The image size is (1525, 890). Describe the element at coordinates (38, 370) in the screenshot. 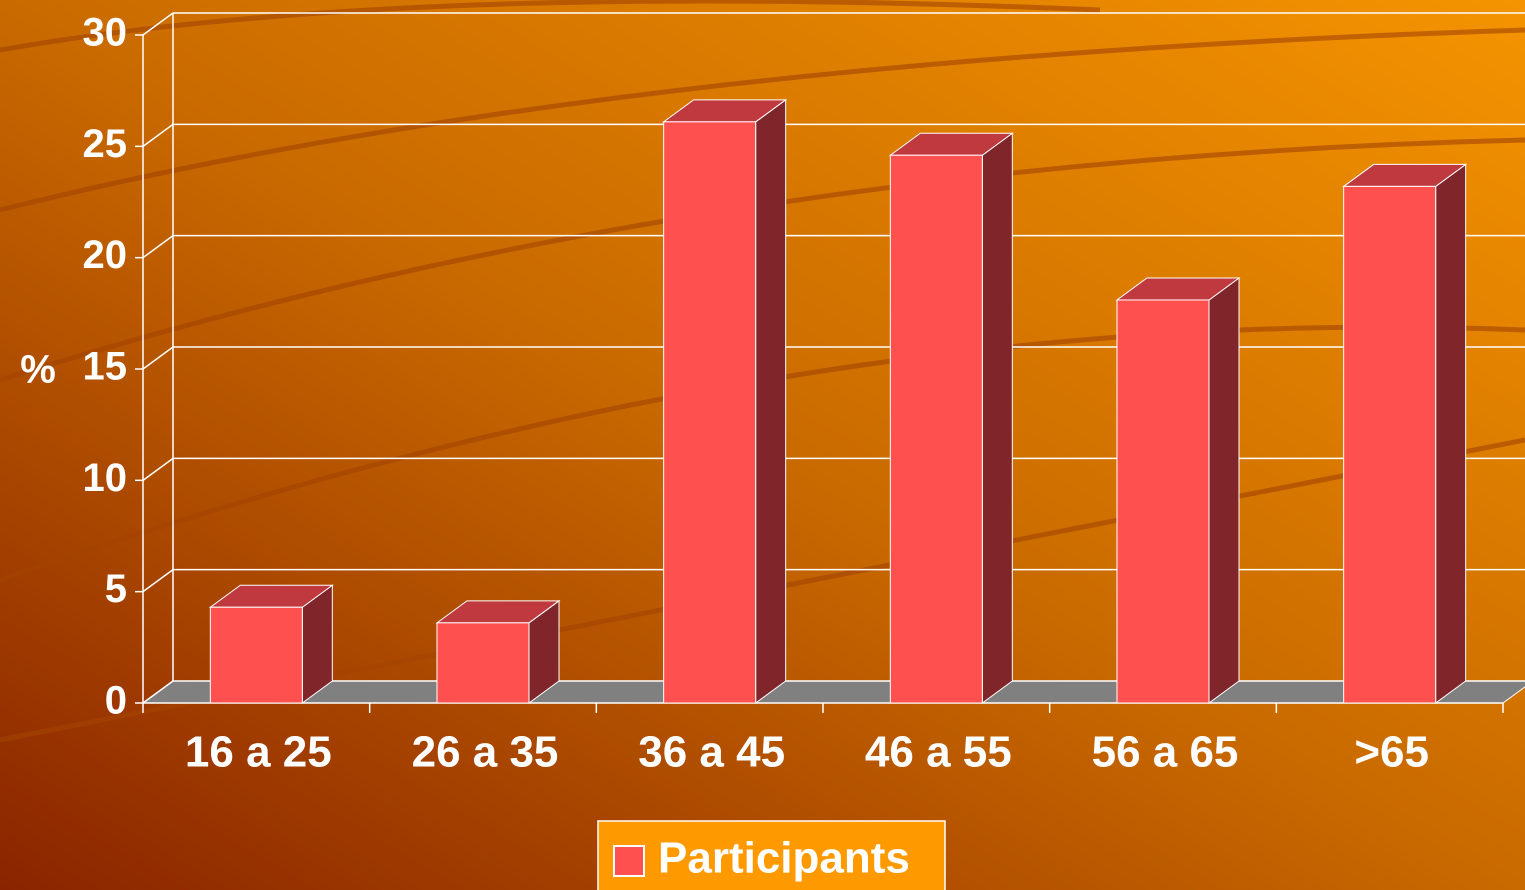

I see `y-axis-label: %` at that location.